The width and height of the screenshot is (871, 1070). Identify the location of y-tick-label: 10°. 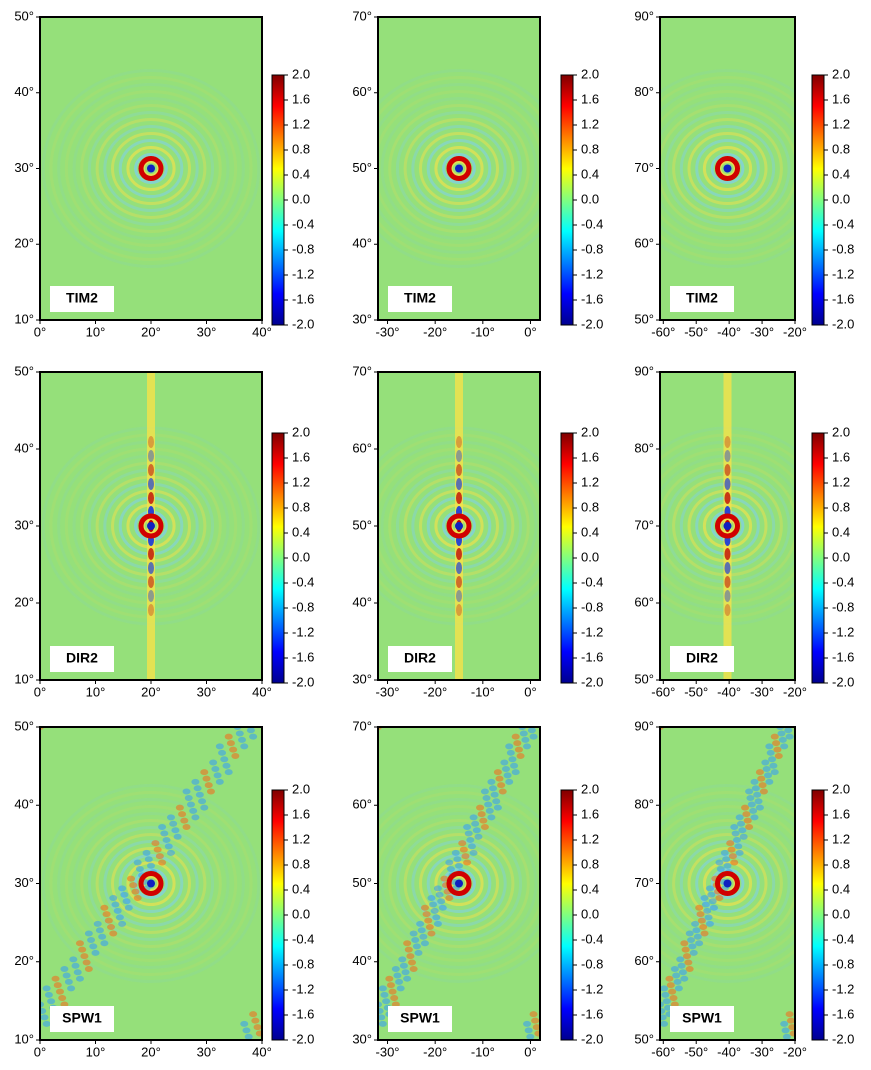
(24, 1038).